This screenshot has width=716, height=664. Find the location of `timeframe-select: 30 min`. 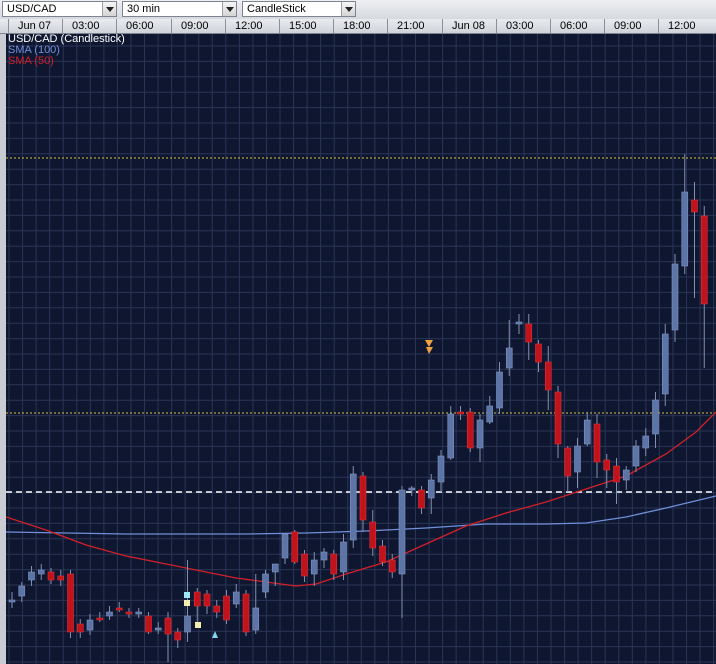

timeframe-select: 30 min is located at coordinates (179, 9).